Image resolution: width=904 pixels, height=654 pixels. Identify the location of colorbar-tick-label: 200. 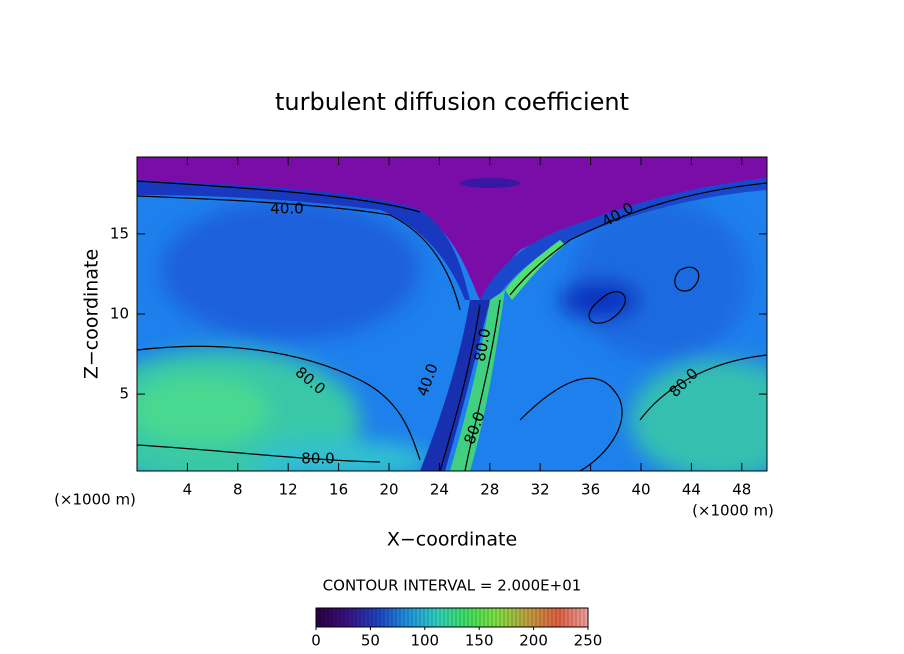
(533, 641).